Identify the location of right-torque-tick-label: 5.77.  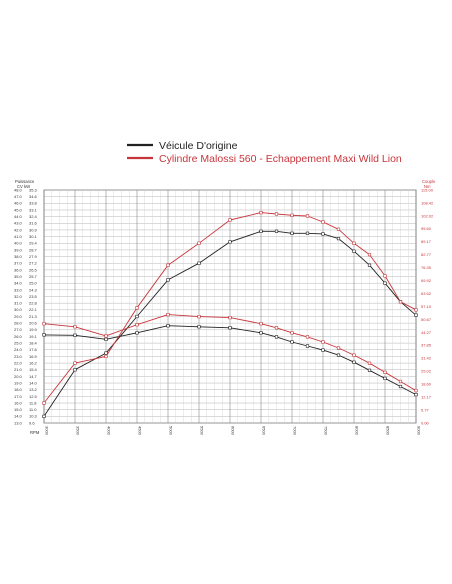
(425, 409).